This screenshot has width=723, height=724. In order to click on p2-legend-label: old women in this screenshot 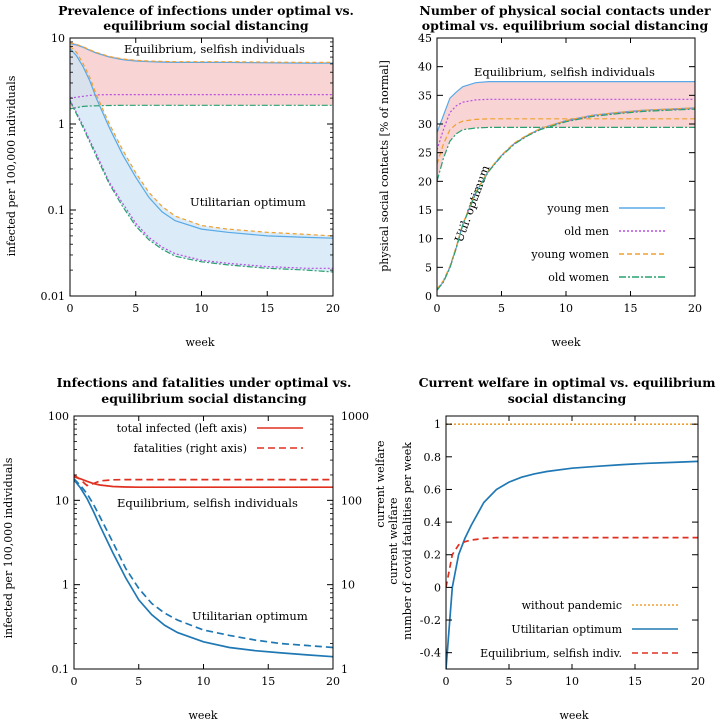, I will do `click(578, 277)`.